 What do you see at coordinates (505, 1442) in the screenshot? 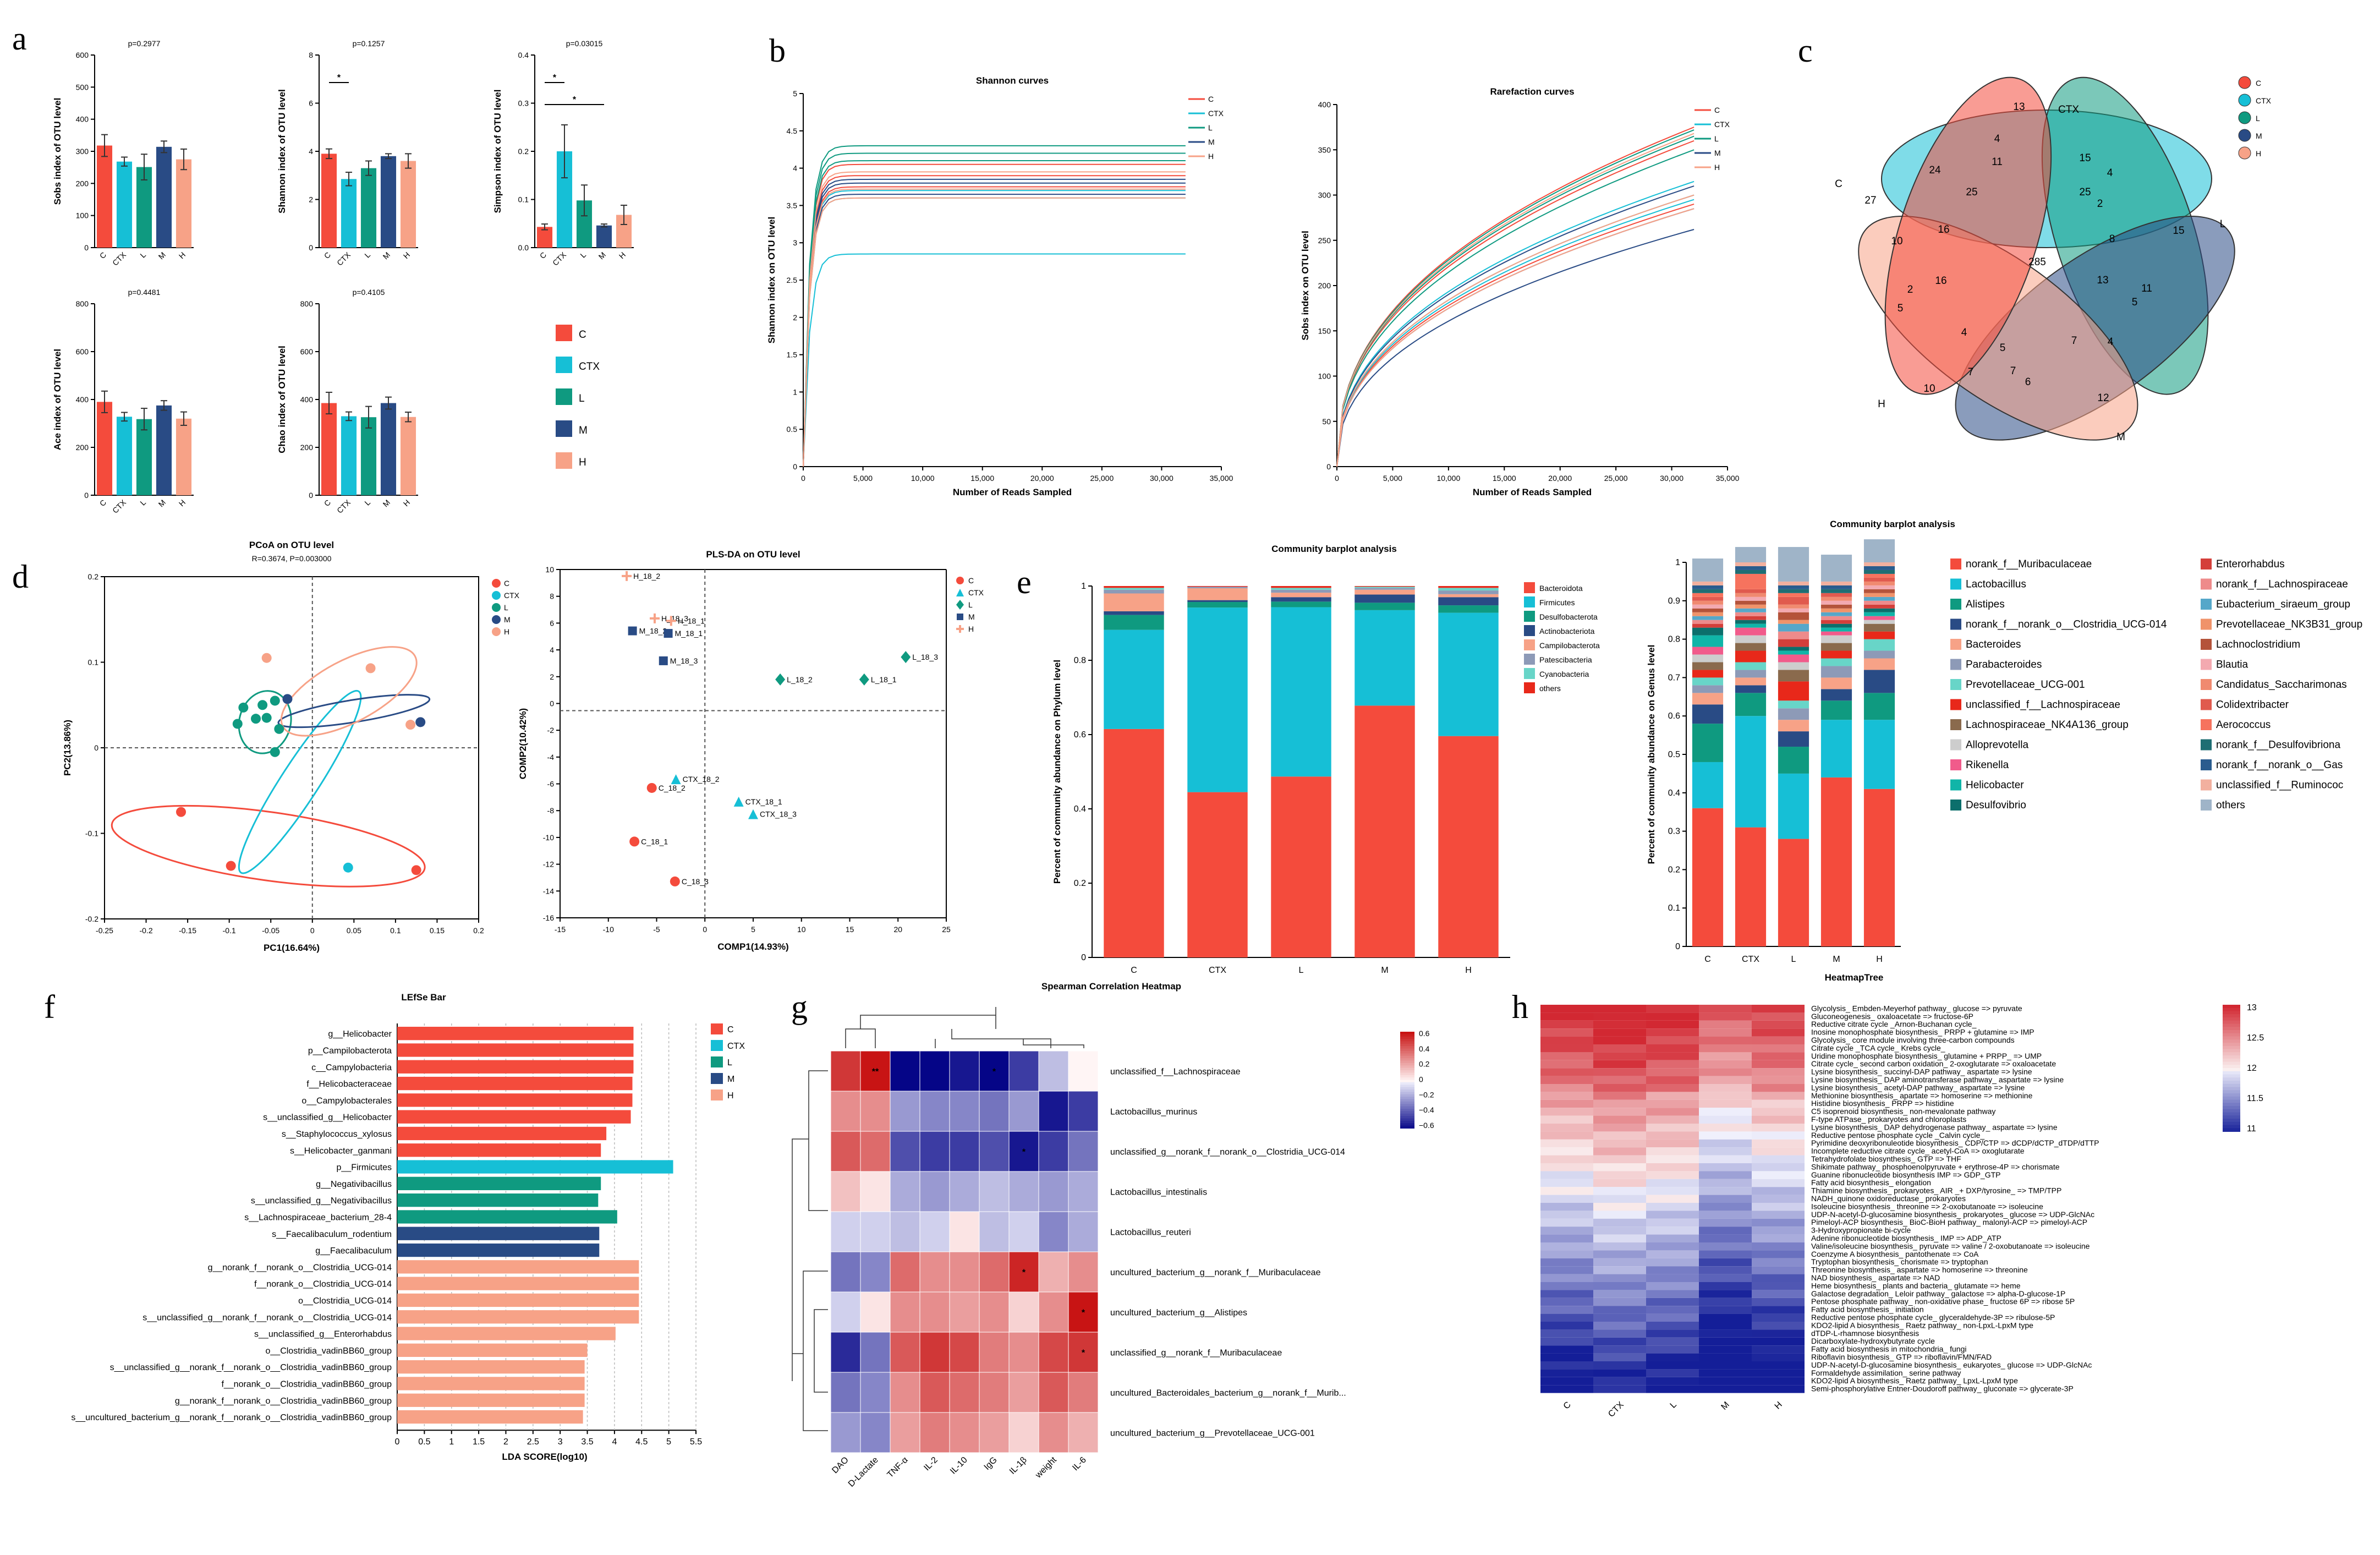
I see `x-tick-label: 2` at bounding box center [505, 1442].